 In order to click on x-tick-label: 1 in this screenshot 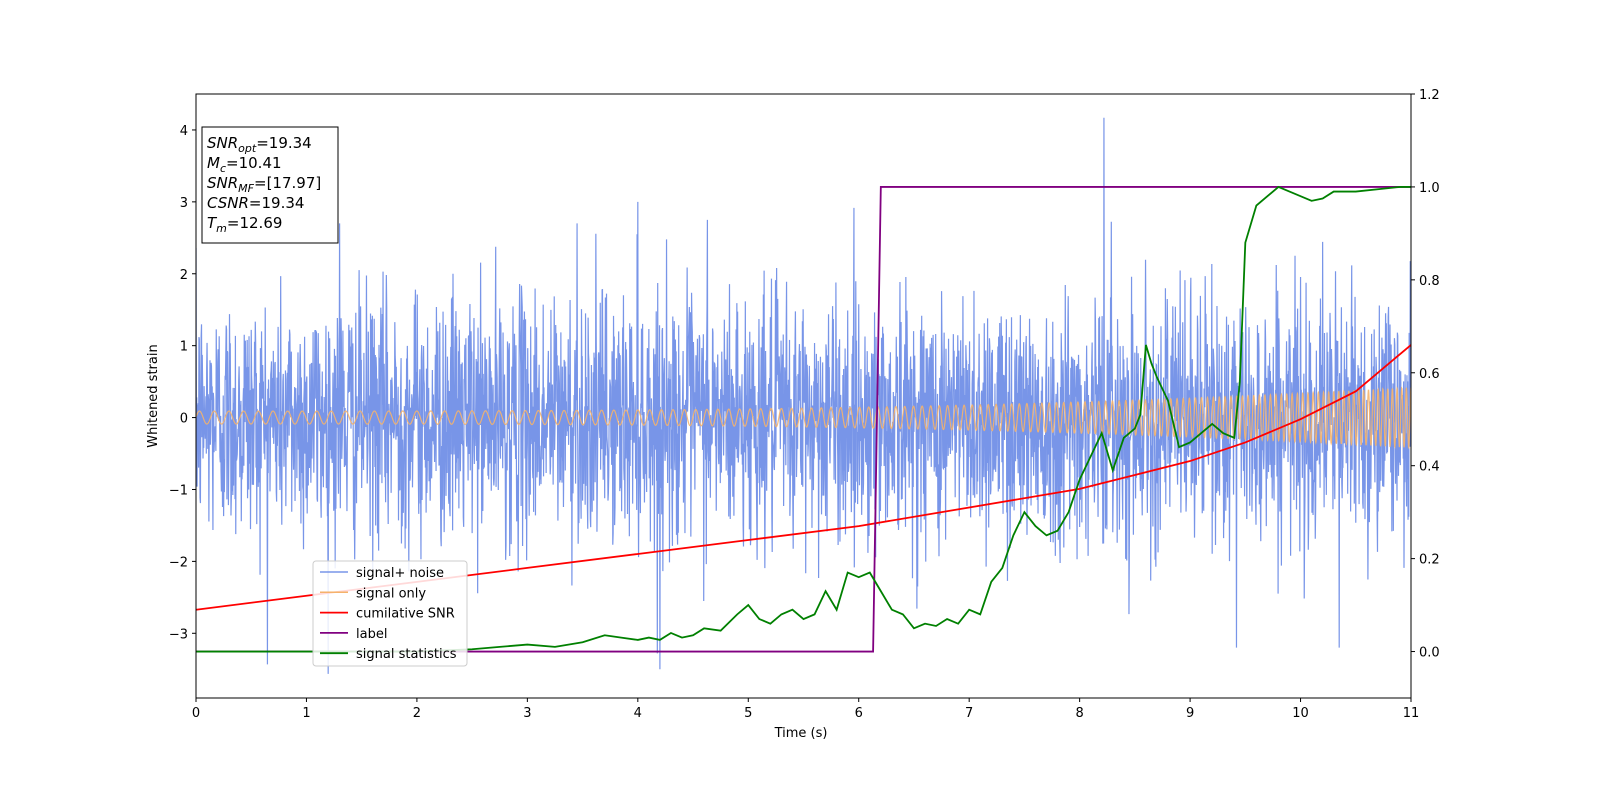, I will do `click(306, 713)`.